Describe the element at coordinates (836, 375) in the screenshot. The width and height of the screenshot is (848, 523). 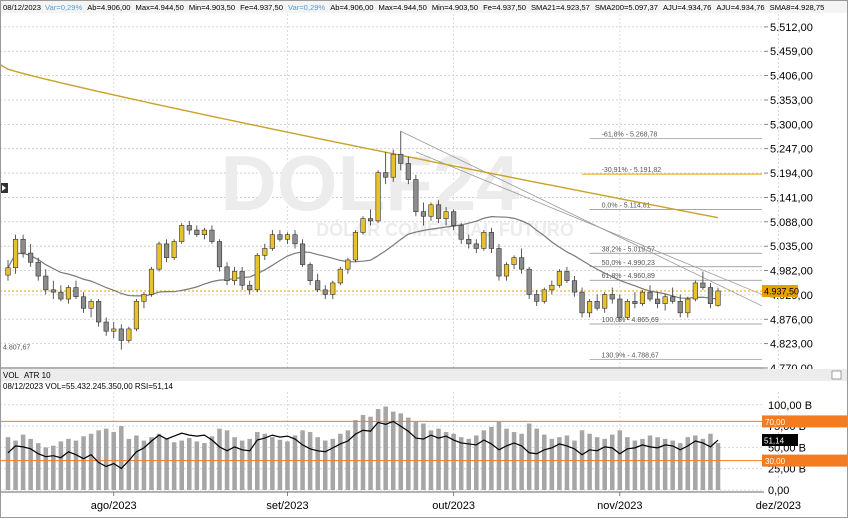
I see `maximize-icon` at that location.